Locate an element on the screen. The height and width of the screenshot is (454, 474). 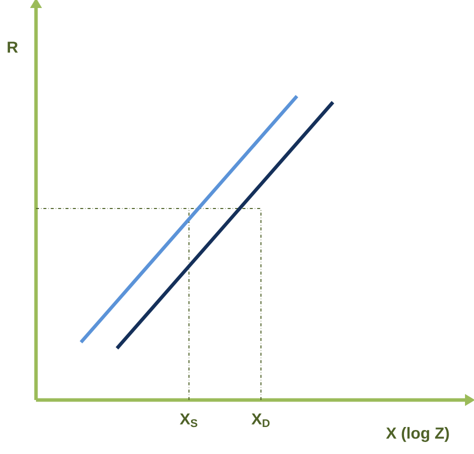
x-tick-label: X$_{D}$ is located at coordinates (260, 420).